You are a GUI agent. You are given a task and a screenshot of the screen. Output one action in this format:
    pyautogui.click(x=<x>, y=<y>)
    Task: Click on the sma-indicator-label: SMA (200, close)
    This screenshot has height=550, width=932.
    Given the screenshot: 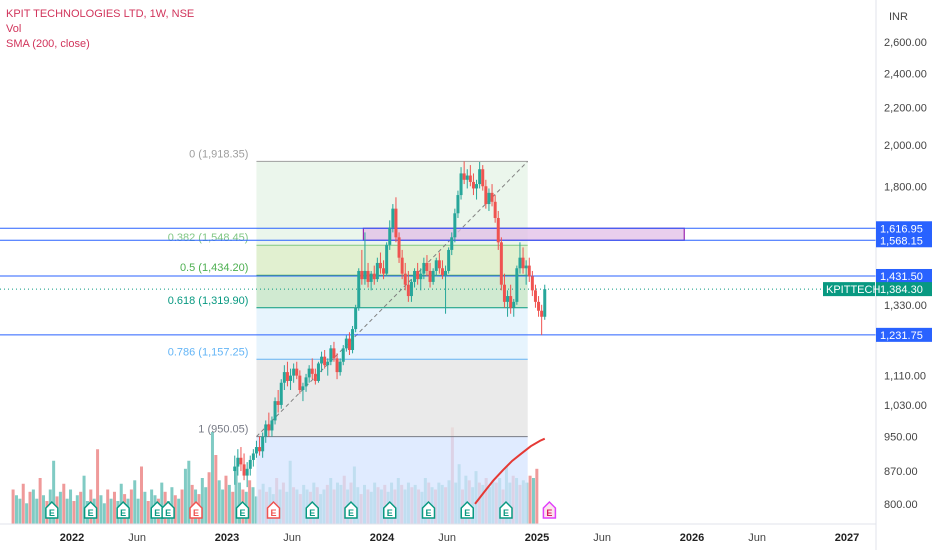 What is the action you would take?
    pyautogui.click(x=48, y=44)
    